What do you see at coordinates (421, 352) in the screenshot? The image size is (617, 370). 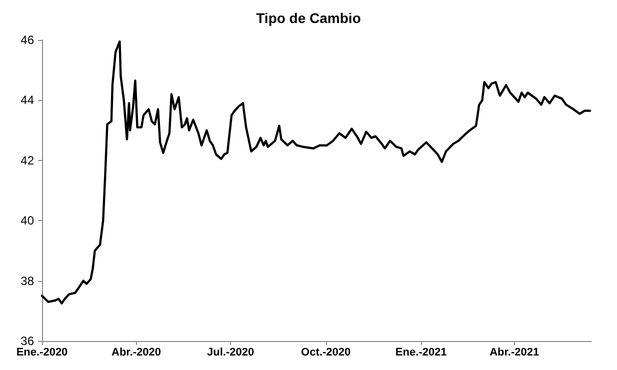 I see `x-tick-label: Ene.-2021` at bounding box center [421, 352].